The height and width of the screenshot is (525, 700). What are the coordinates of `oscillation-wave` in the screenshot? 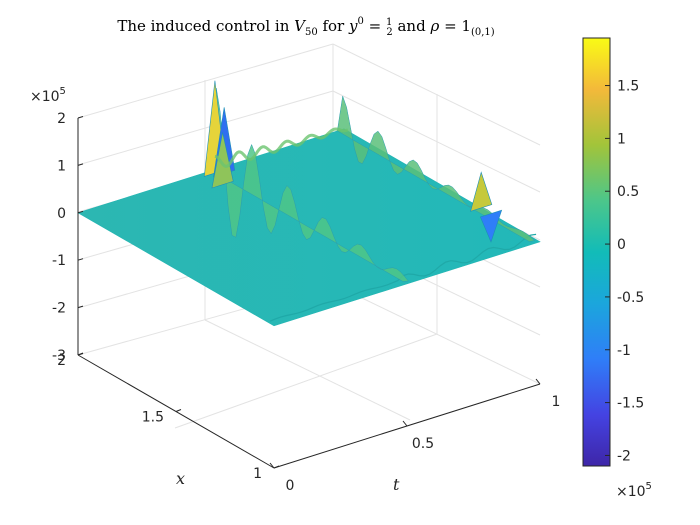 It's located at (281, 147).